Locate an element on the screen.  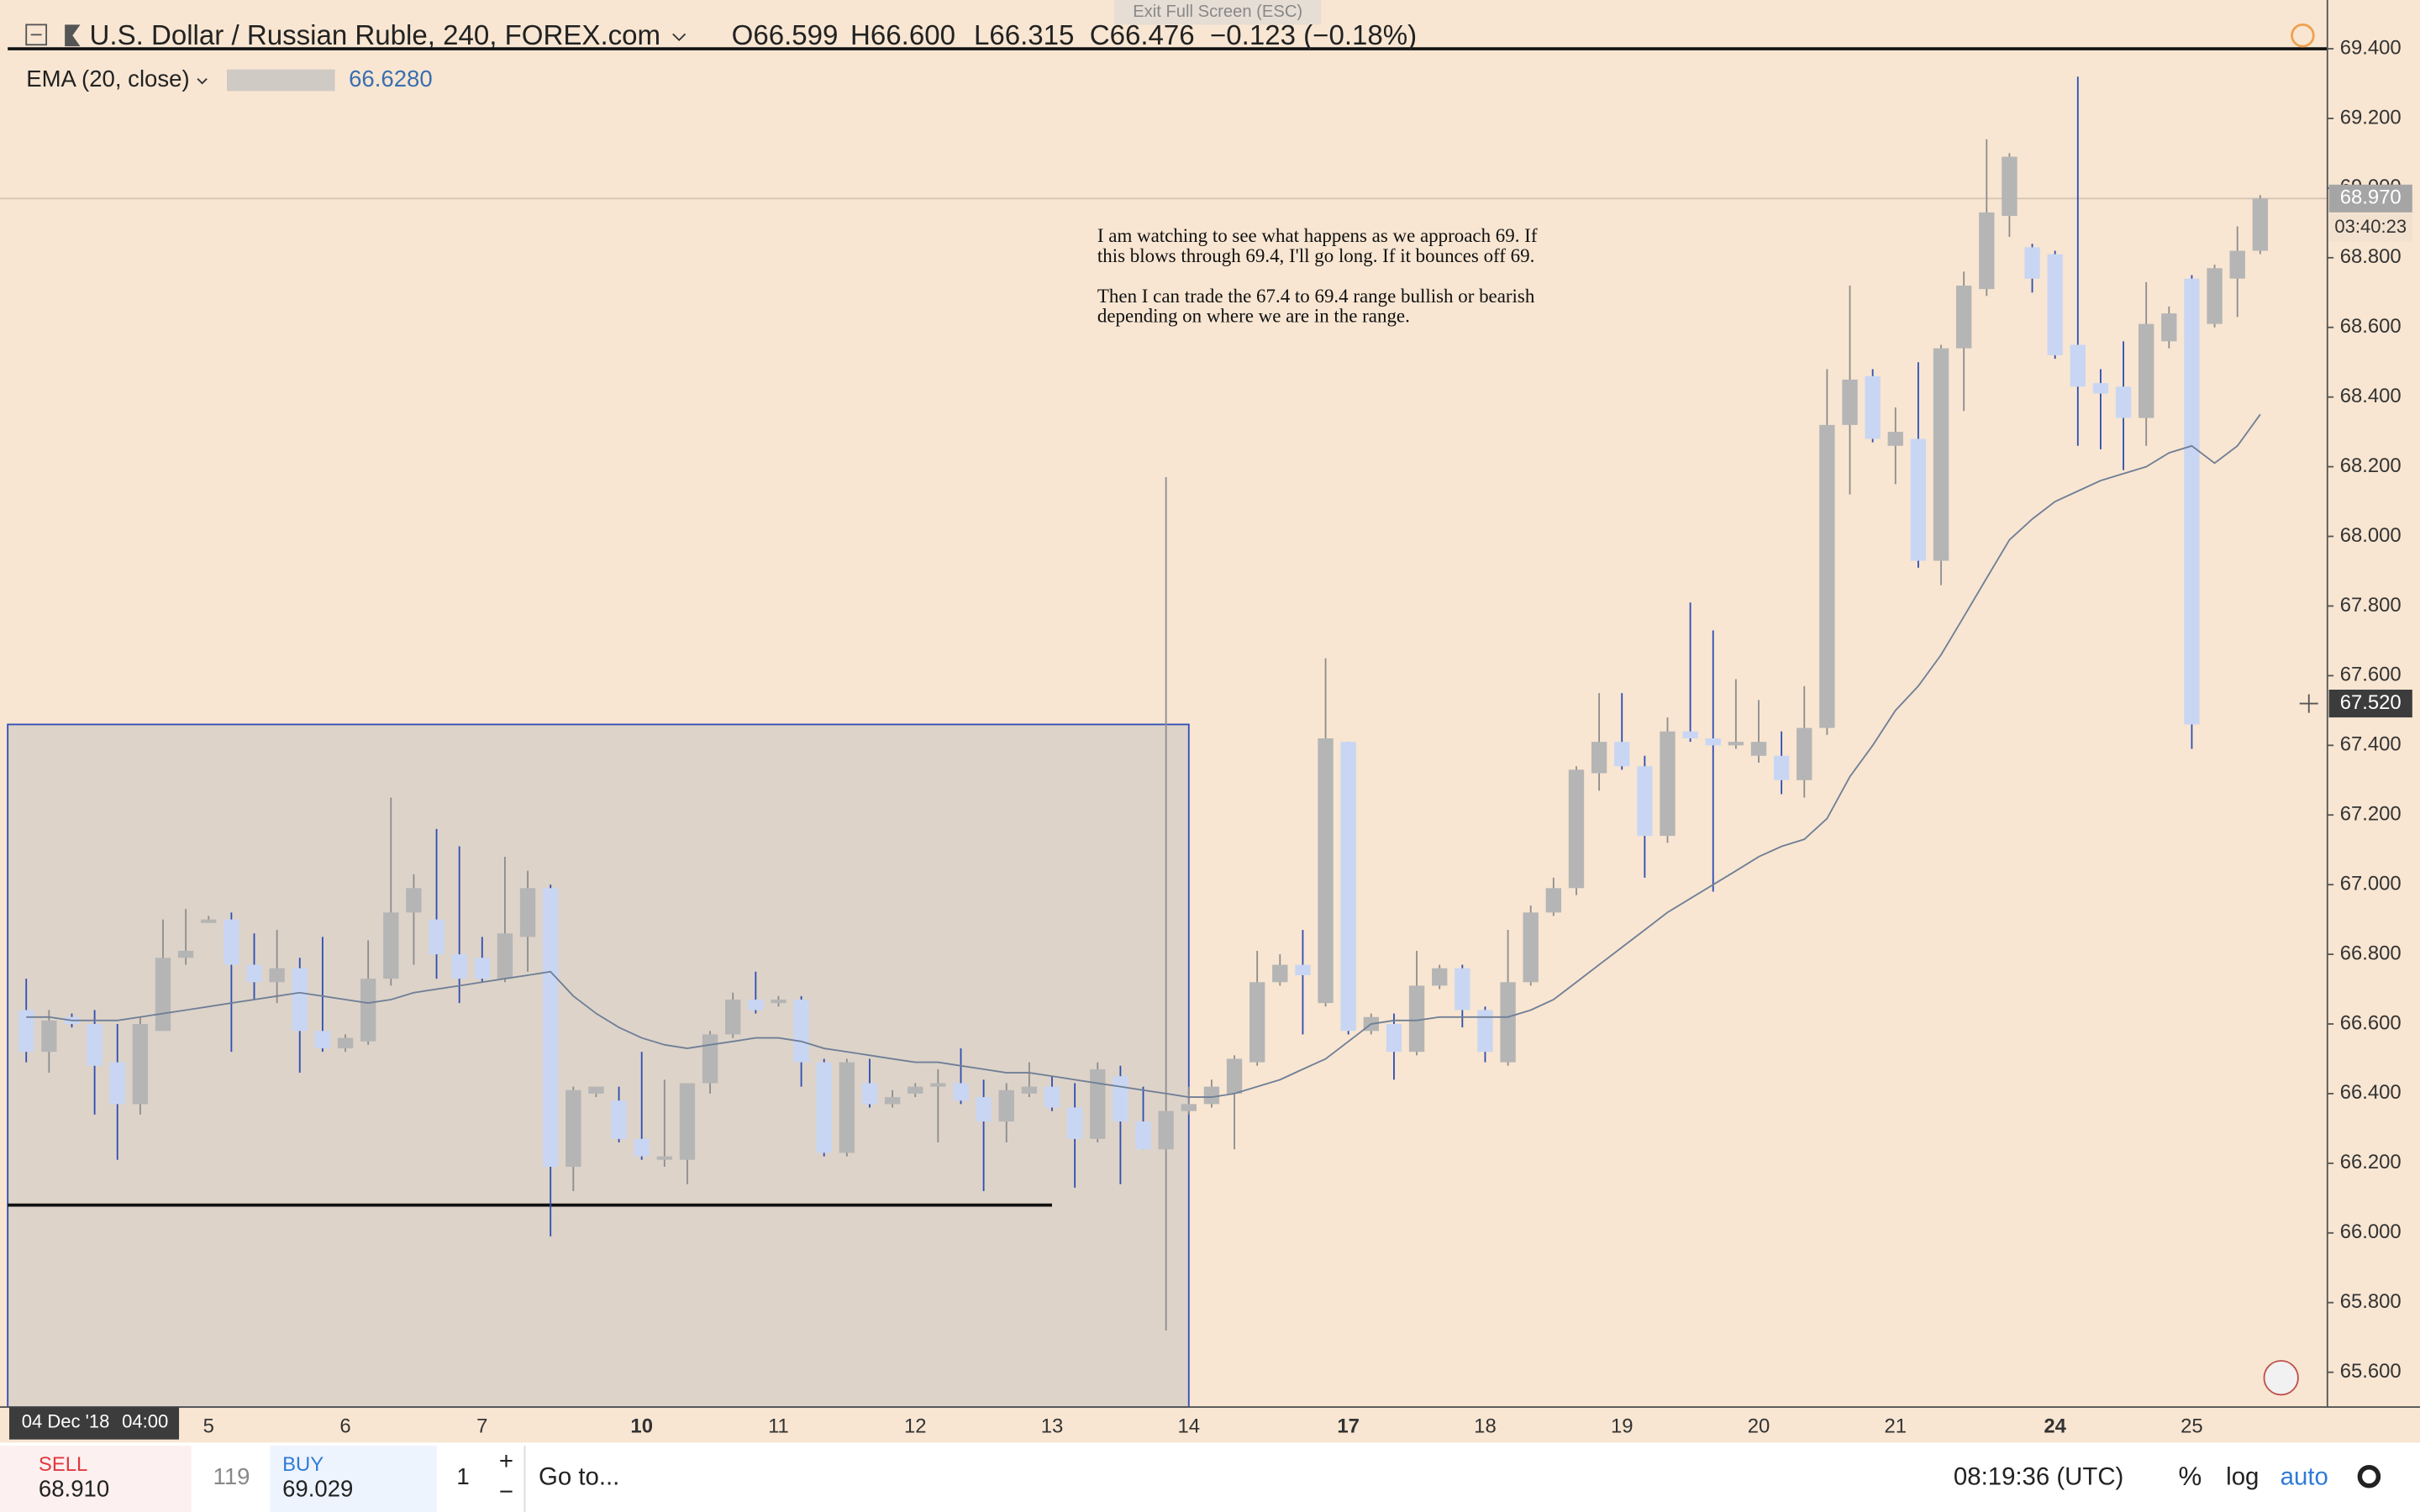
last-price-tag is located at coordinates (2370, 198).